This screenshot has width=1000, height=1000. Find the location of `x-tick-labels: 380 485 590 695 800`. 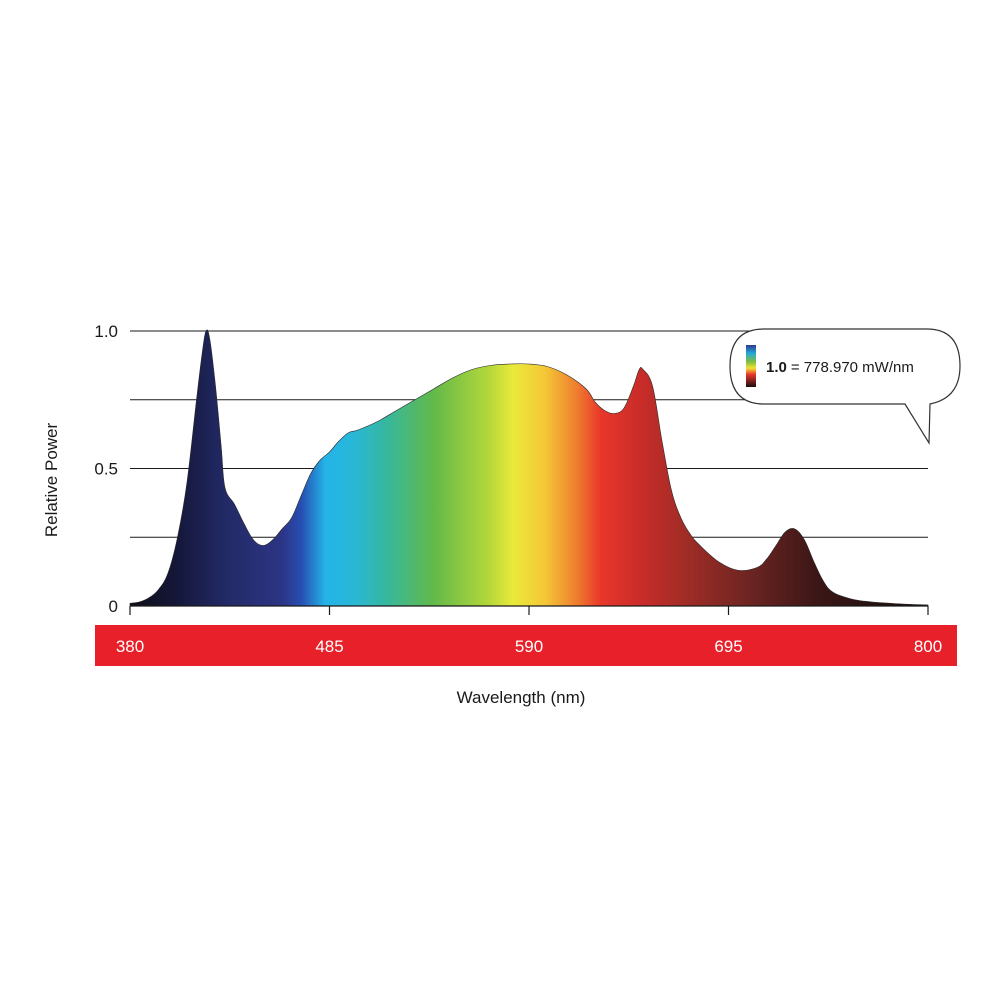

x-tick-labels: 380 485 590 695 800 is located at coordinates (529, 646).